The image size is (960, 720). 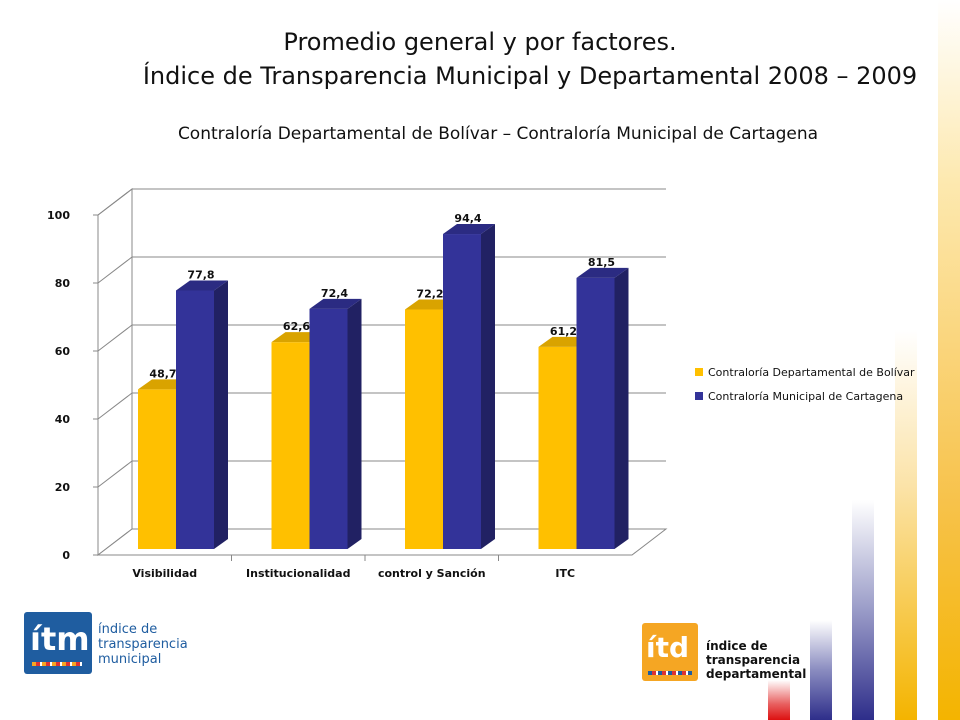 What do you see at coordinates (467, 218) in the screenshot?
I see `data-label: 94,4` at bounding box center [467, 218].